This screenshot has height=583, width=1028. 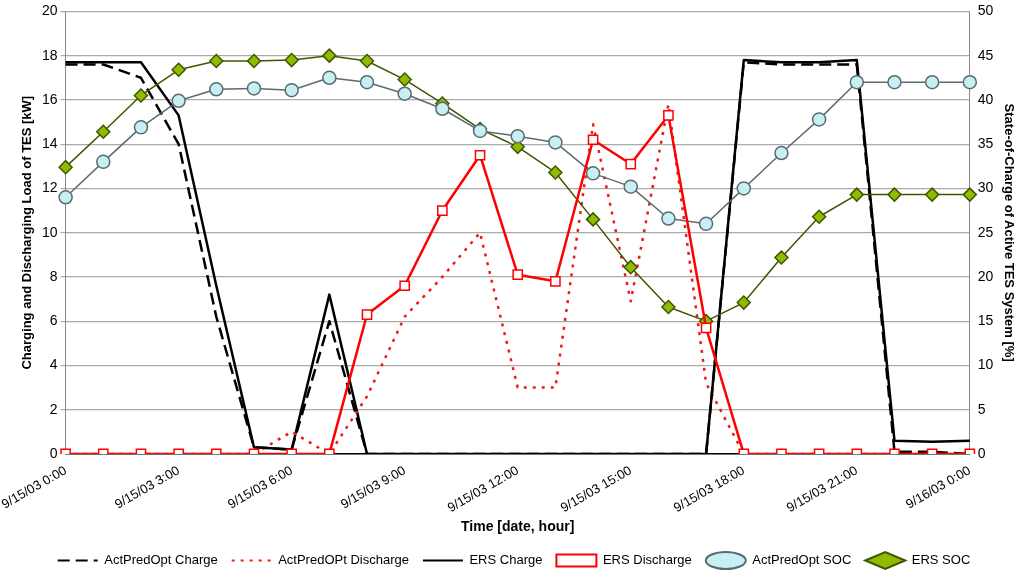 What do you see at coordinates (985, 143) in the screenshot?
I see `y2-tick-label: 35` at bounding box center [985, 143].